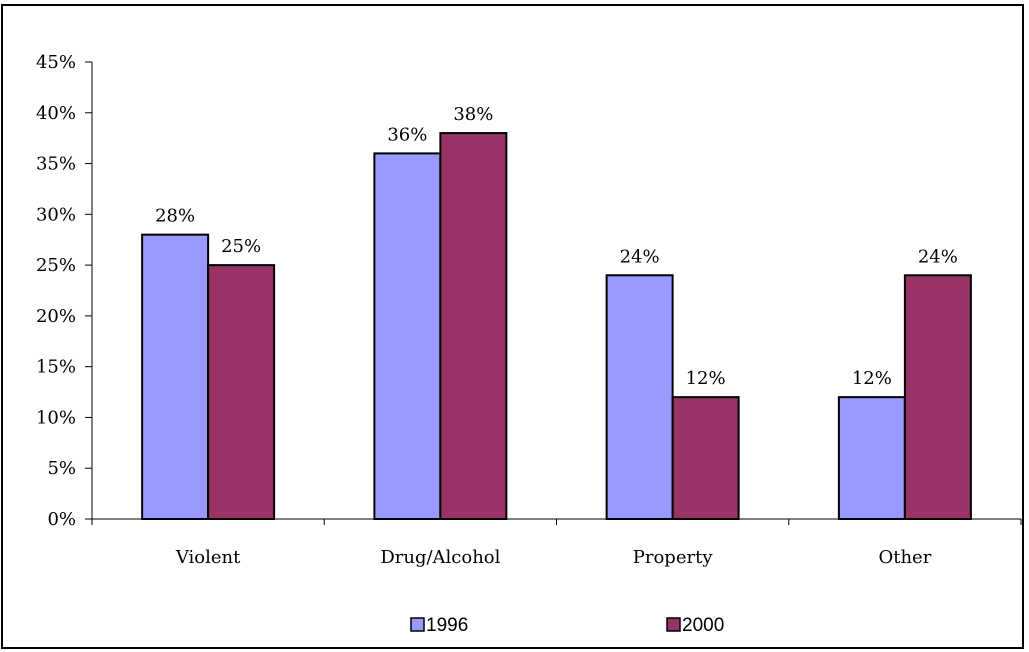  What do you see at coordinates (567, 625) in the screenshot?
I see `legend: 1996 2000` at bounding box center [567, 625].